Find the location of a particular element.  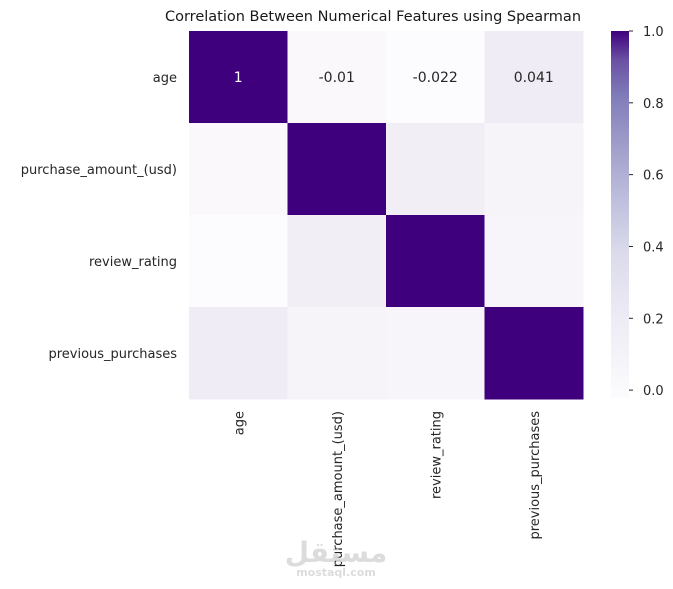

cell-annotation: 1 is located at coordinates (238, 78).